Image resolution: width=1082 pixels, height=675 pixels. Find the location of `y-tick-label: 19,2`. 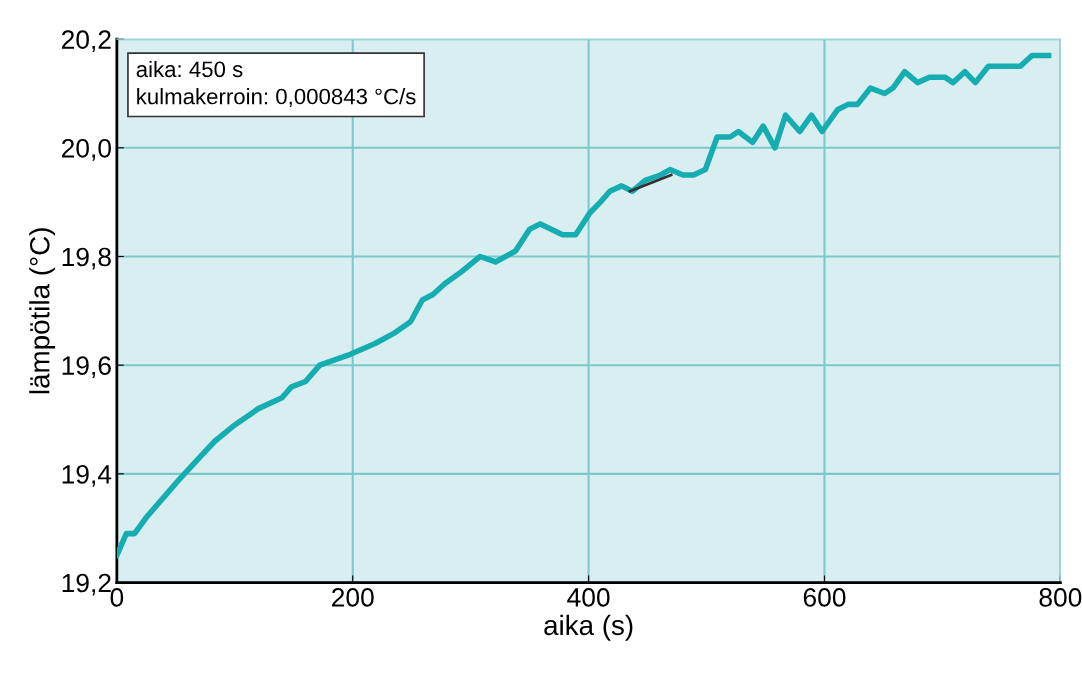

y-tick-label: 19,2 is located at coordinates (86, 584).